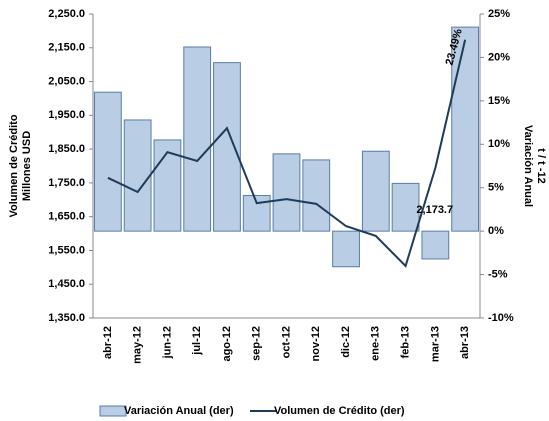  What do you see at coordinates (496, 188) in the screenshot?
I see `y2-tick-label: 5%` at bounding box center [496, 188].